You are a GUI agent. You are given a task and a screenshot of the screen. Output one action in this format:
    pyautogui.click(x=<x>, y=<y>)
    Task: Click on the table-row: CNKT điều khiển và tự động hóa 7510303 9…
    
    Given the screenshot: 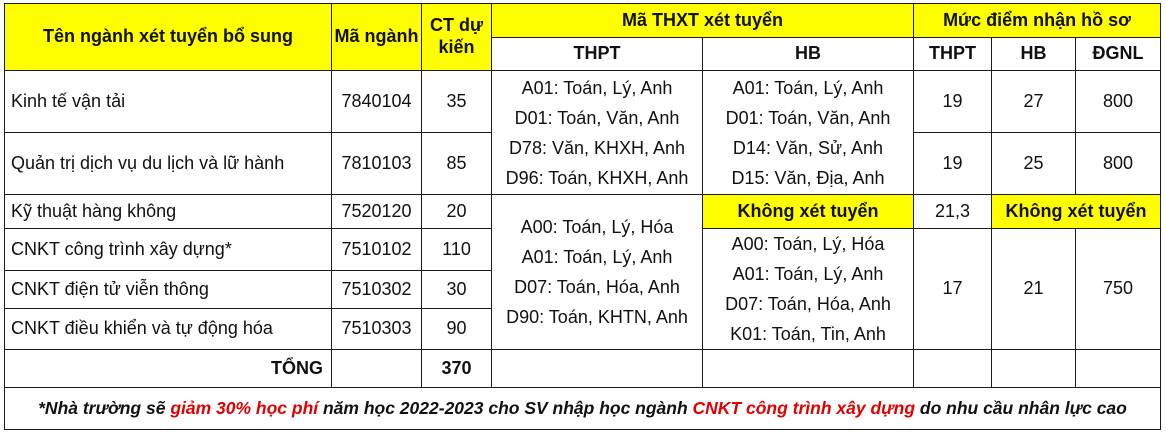 What is the action you would take?
    pyautogui.click(x=582, y=329)
    